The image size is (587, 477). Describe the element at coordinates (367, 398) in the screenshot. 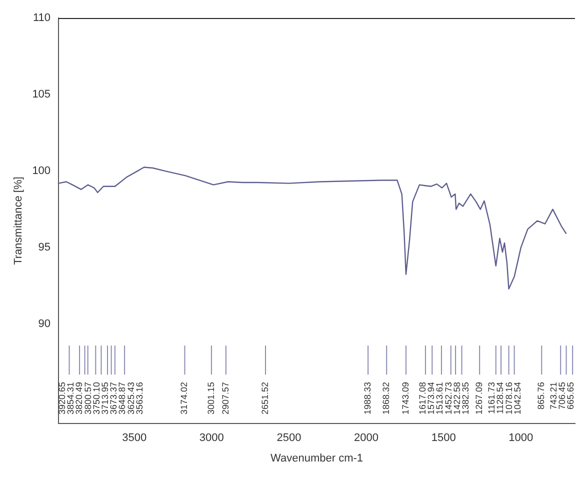

I see `ref-line-label: 1988.33` at that location.